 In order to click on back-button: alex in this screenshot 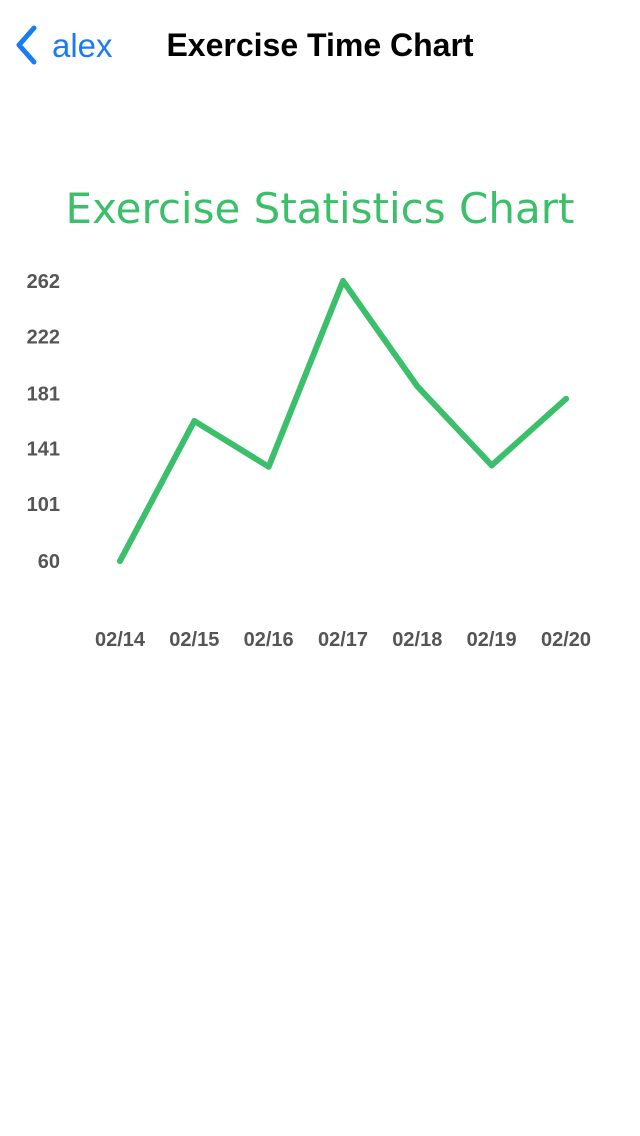, I will do `click(62, 45)`.